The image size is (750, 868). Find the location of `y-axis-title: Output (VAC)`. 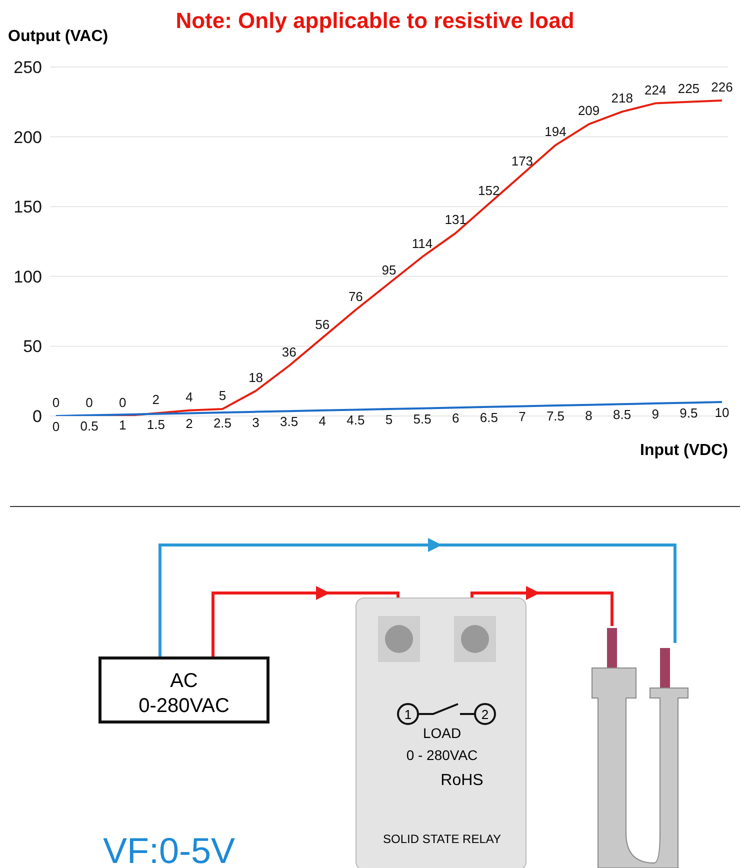

y-axis-title: Output (VAC) is located at coordinates (58, 37).